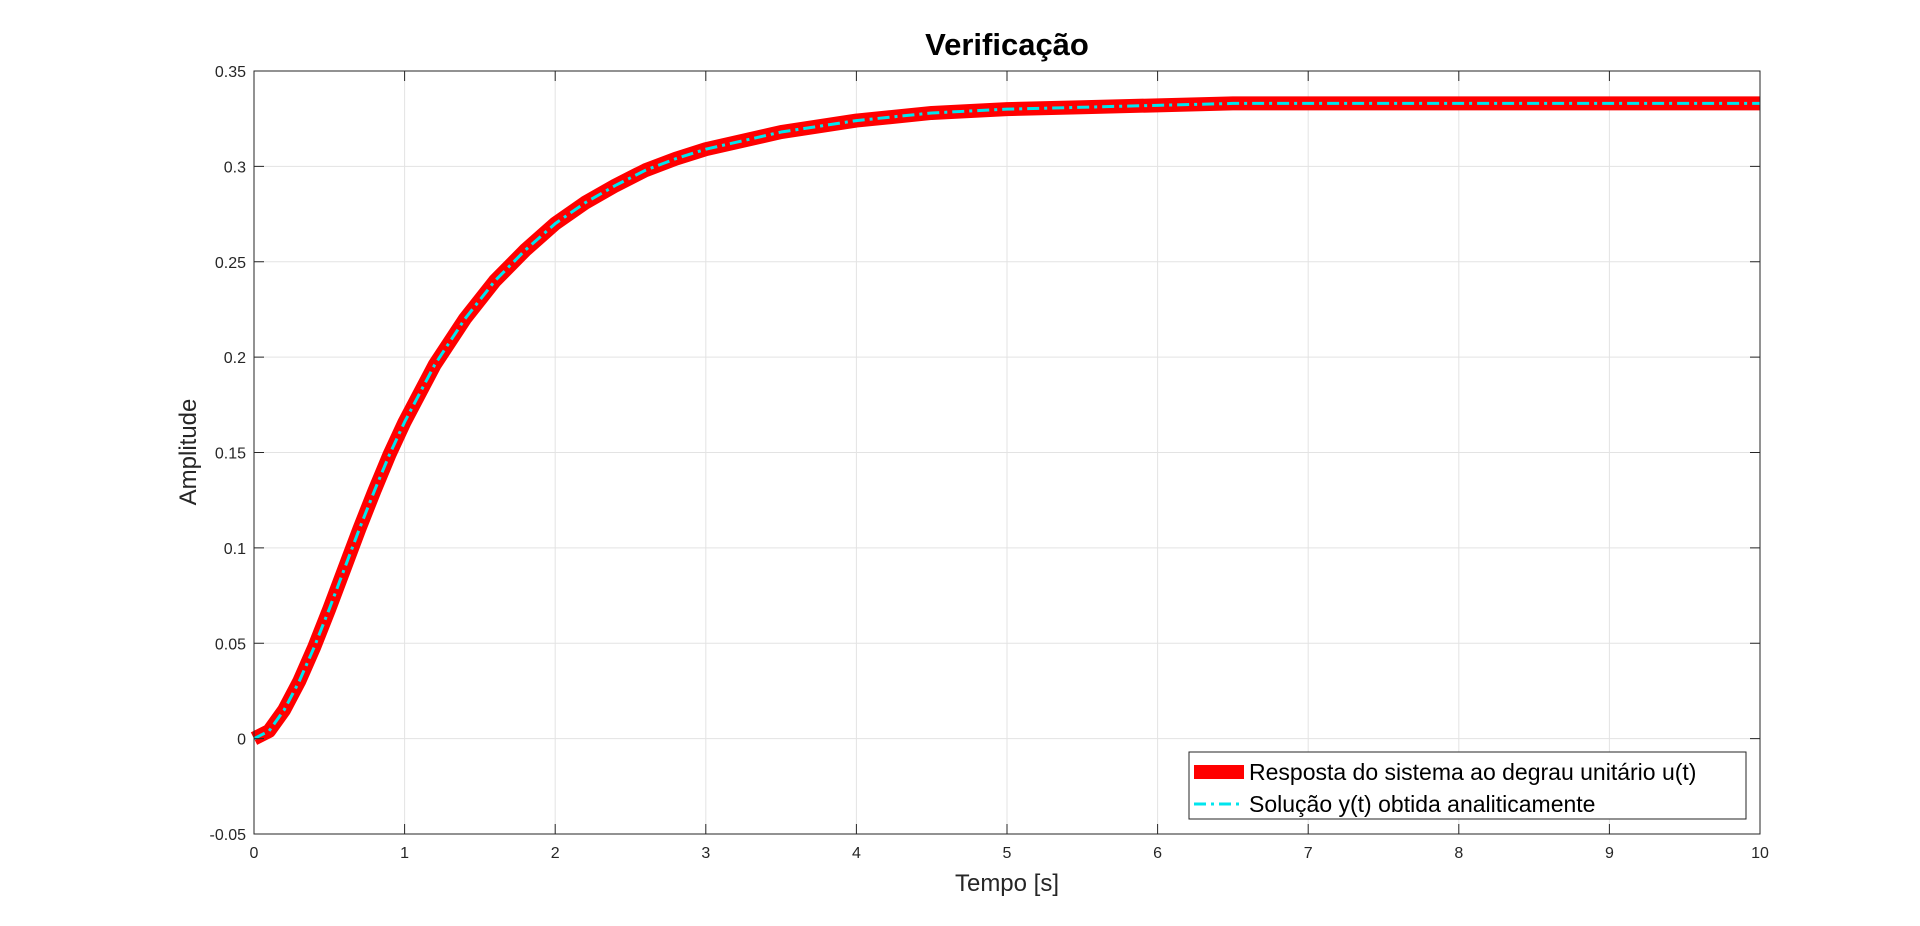 The width and height of the screenshot is (1920, 926). I want to click on legend-box, so click(1467, 785).